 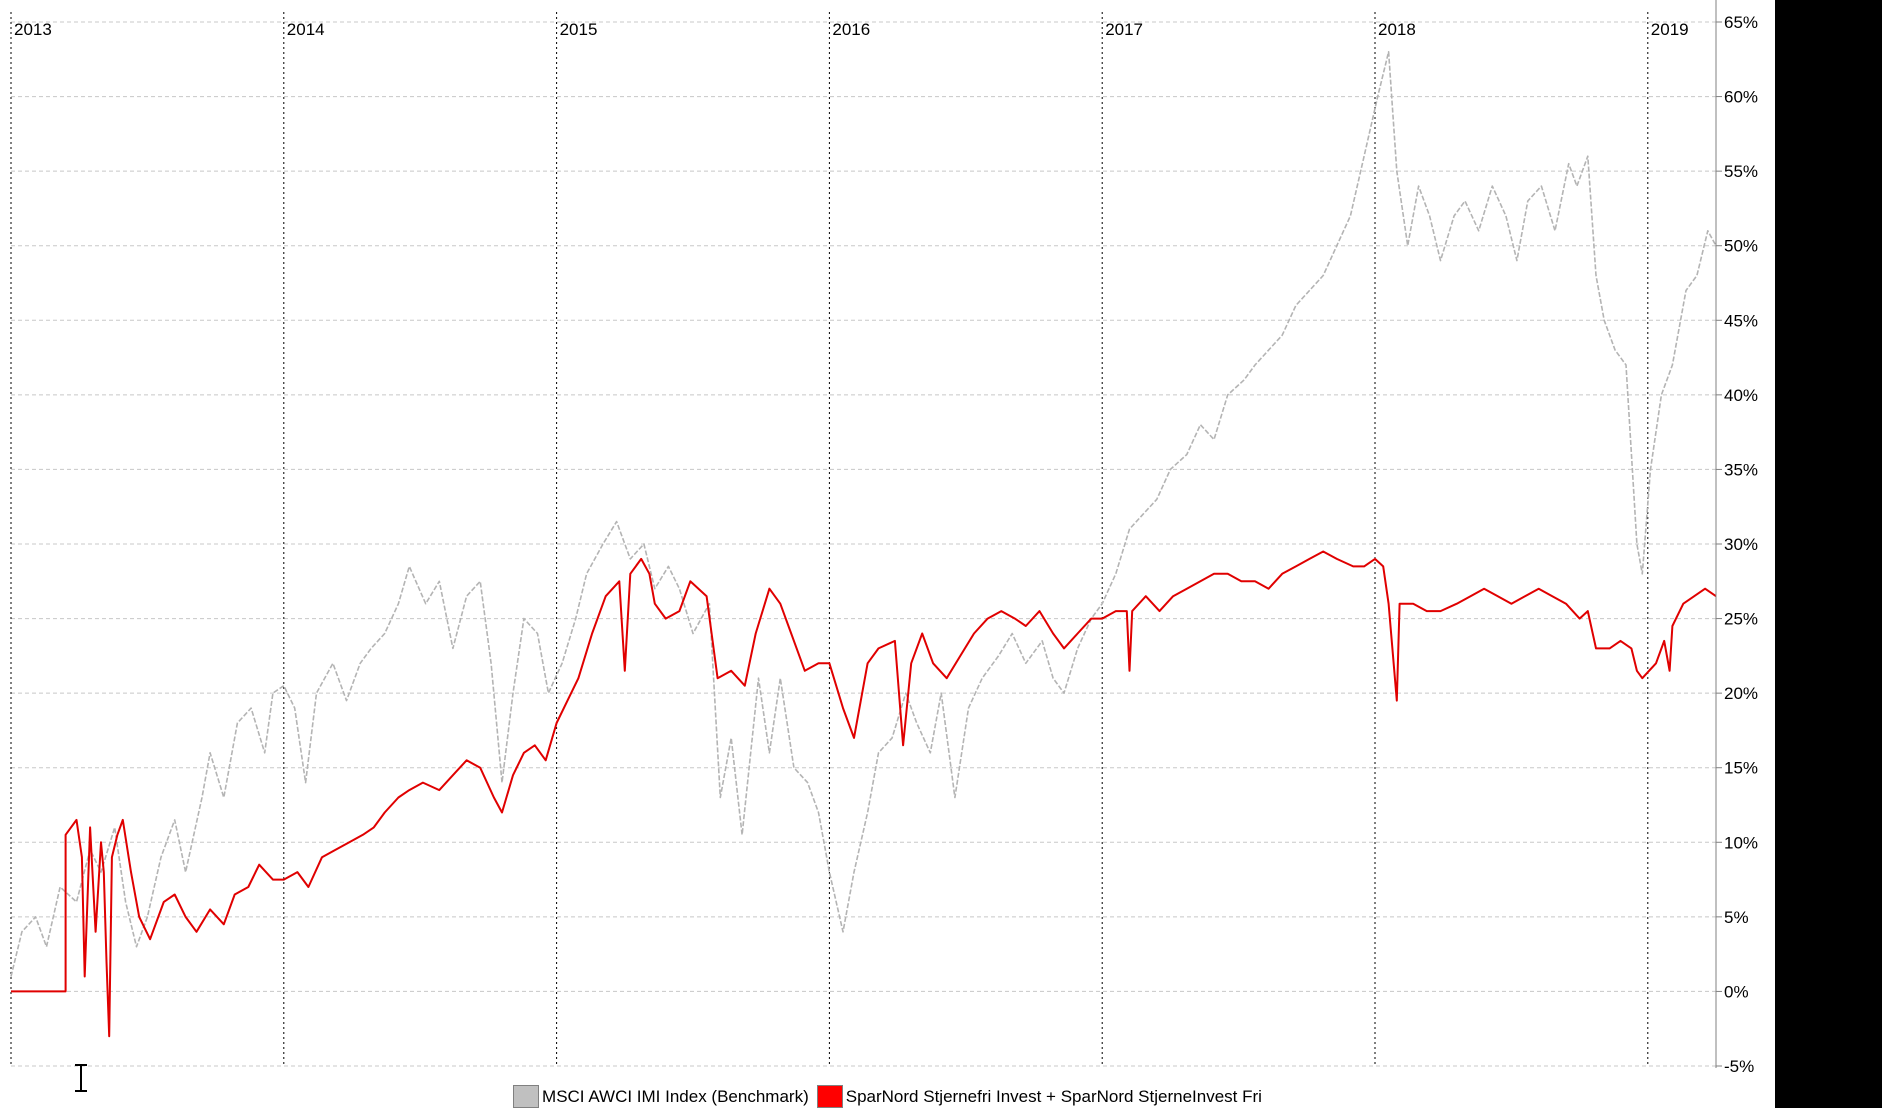 What do you see at coordinates (1741, 842) in the screenshot?
I see `y-tick-label: 10%` at bounding box center [1741, 842].